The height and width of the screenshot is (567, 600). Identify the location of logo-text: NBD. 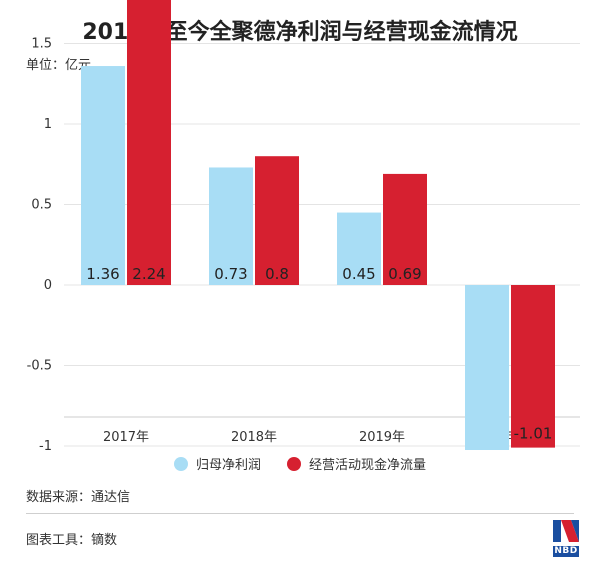
(566, 551).